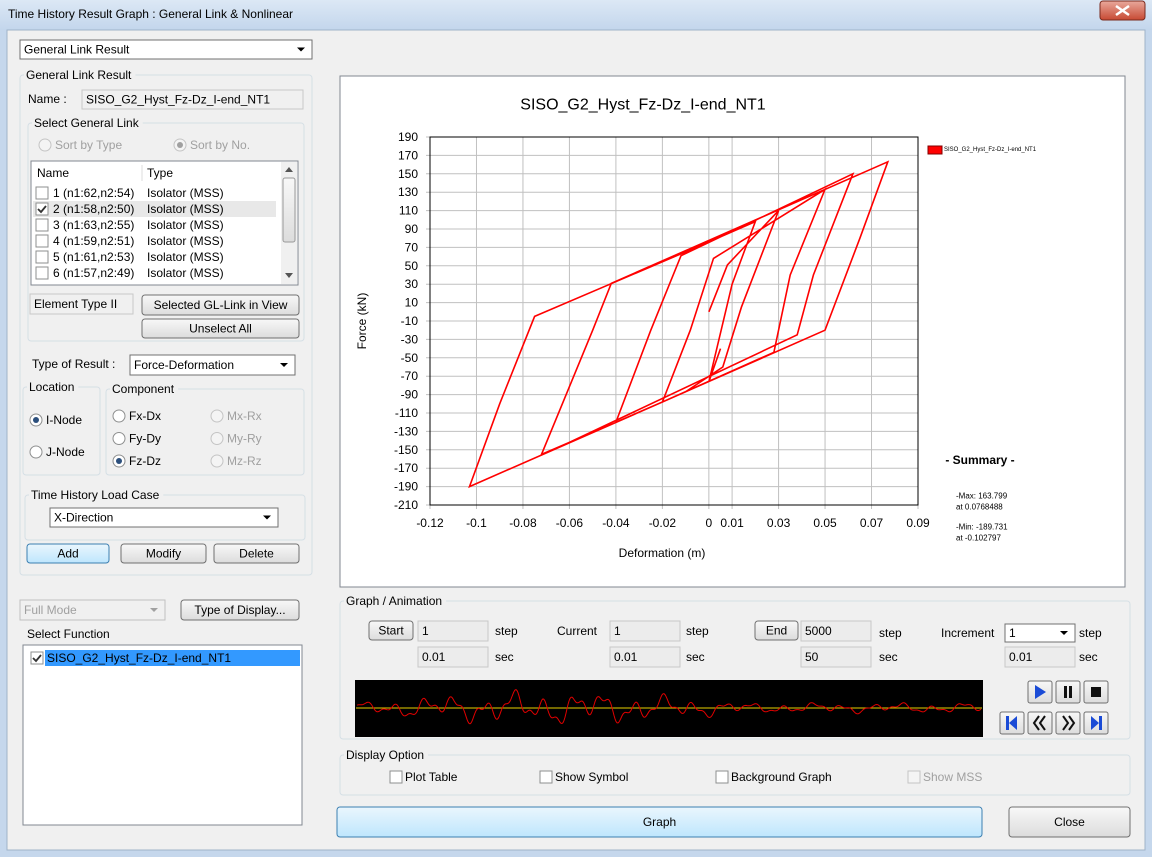 The width and height of the screenshot is (1152, 857). Describe the element at coordinates (1069, 723) in the screenshot. I see `forward-icon` at that location.